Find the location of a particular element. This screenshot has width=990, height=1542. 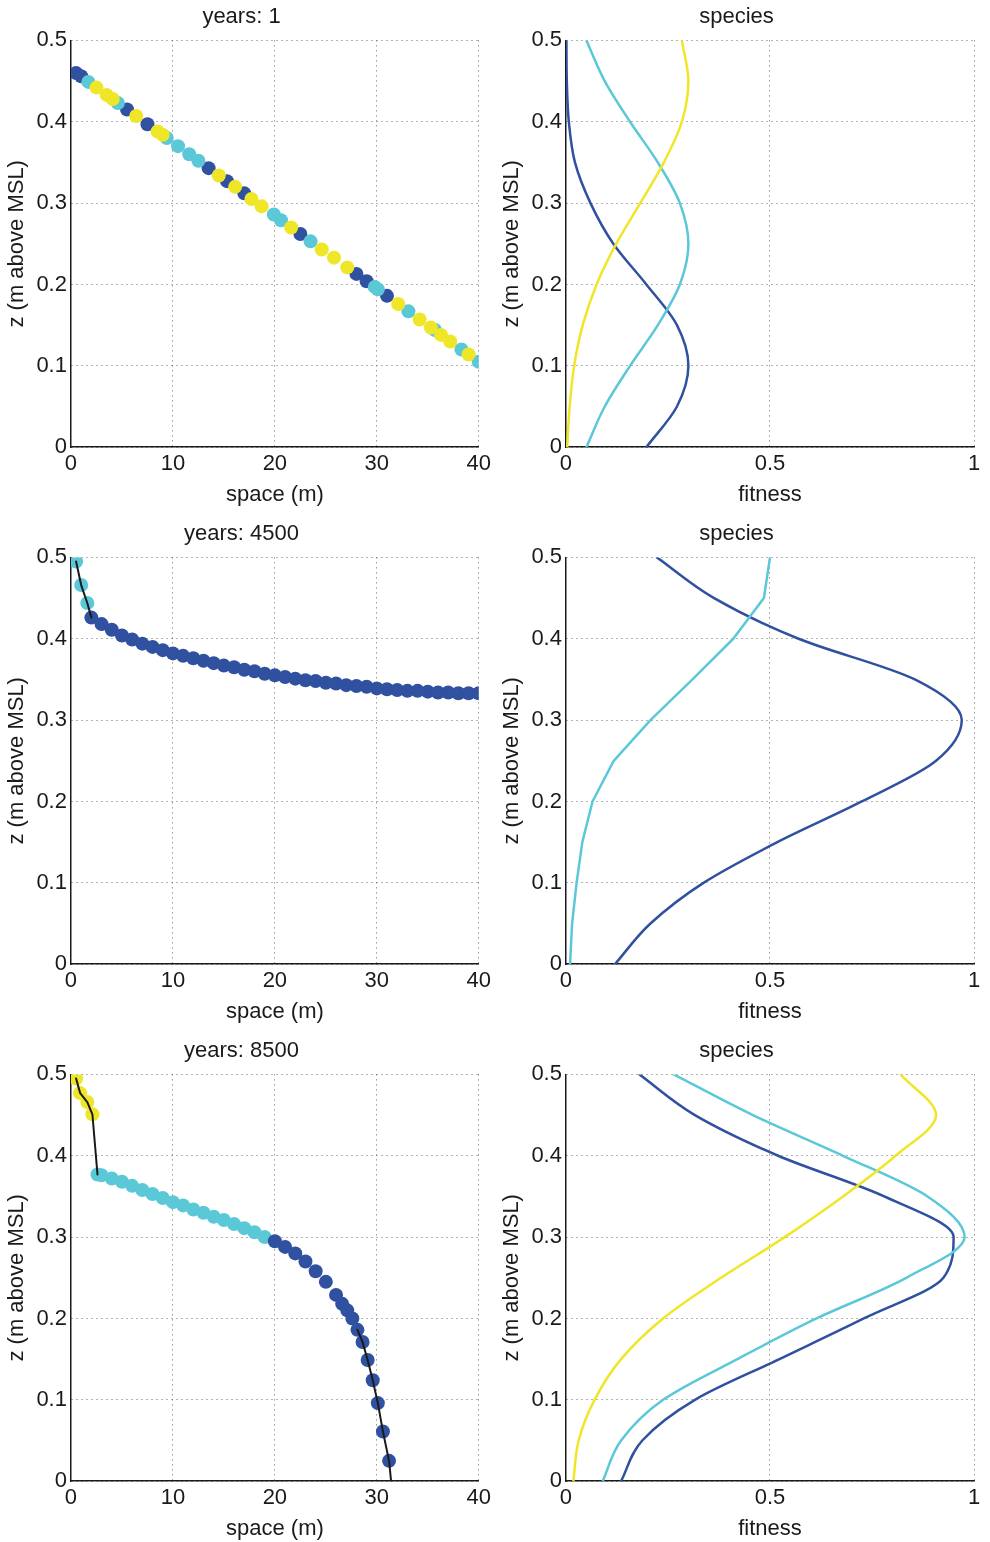

chart-title: years: 8500 is located at coordinates (241, 1050).